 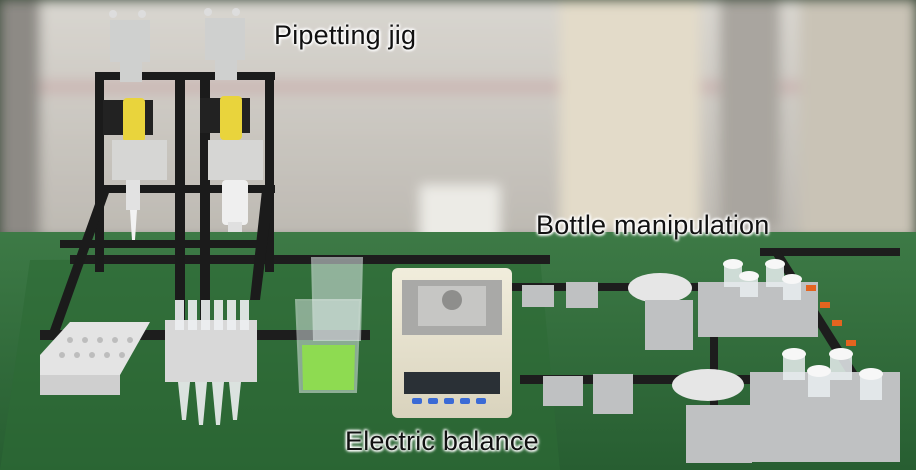 What do you see at coordinates (653, 225) in the screenshot?
I see `bottle-manipulation-label: Bottle manipulation` at bounding box center [653, 225].